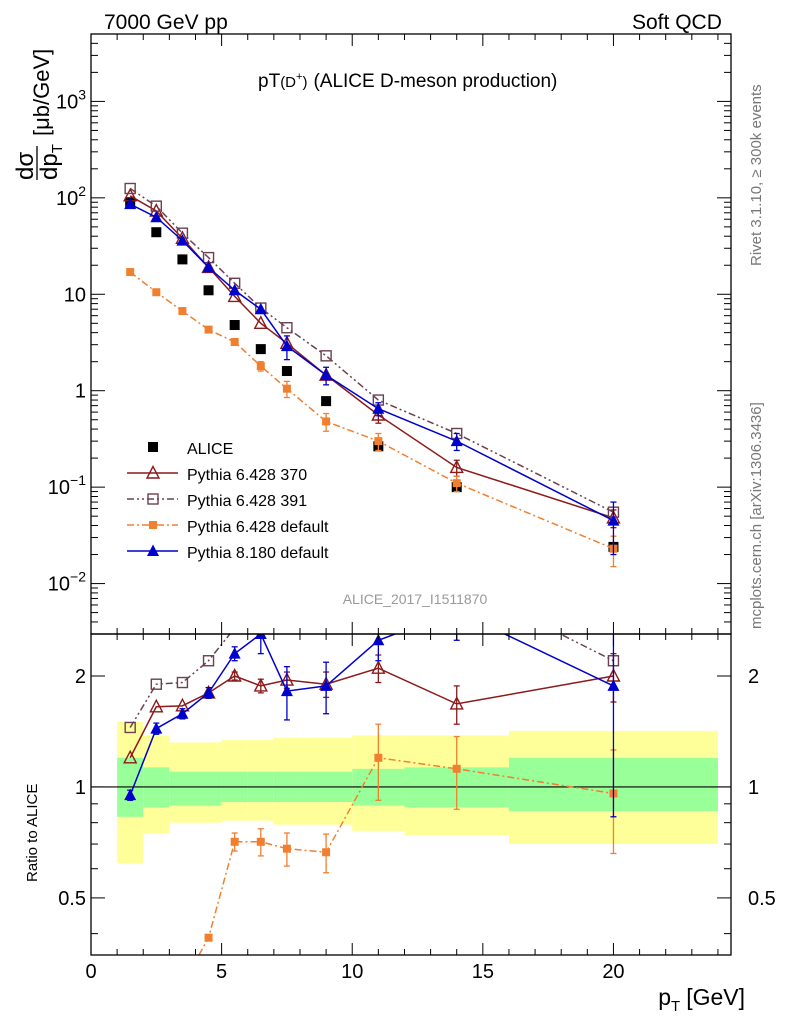 This screenshot has width=786, height=1024. I want to click on y-axis-label-unit: [μb/GeV], so click(41, 92).